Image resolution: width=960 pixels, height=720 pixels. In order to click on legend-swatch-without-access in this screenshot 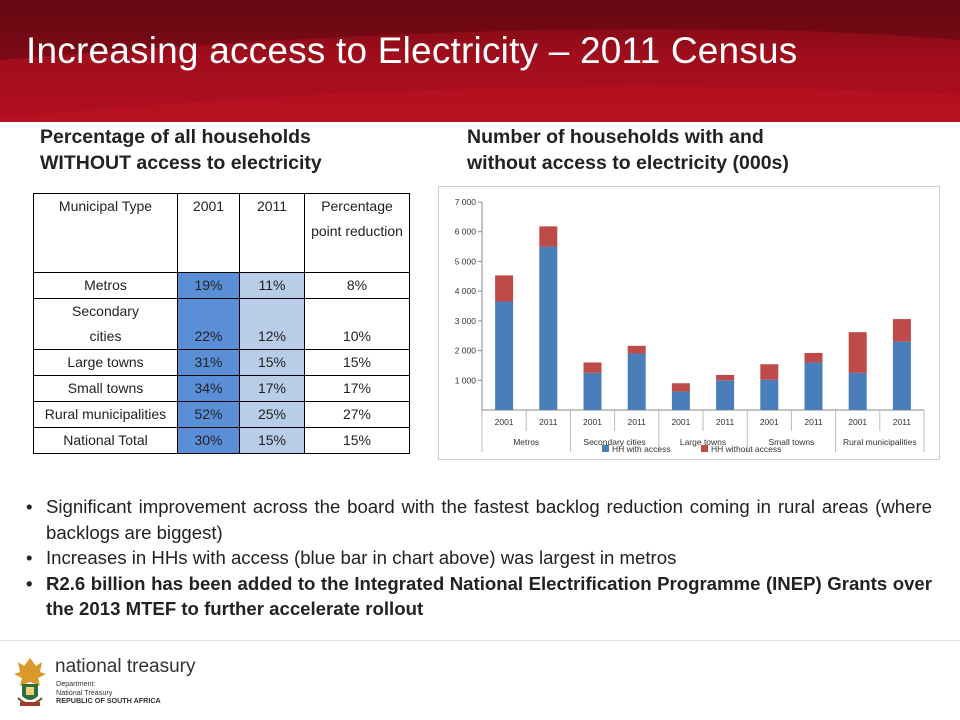, I will do `click(704, 448)`.